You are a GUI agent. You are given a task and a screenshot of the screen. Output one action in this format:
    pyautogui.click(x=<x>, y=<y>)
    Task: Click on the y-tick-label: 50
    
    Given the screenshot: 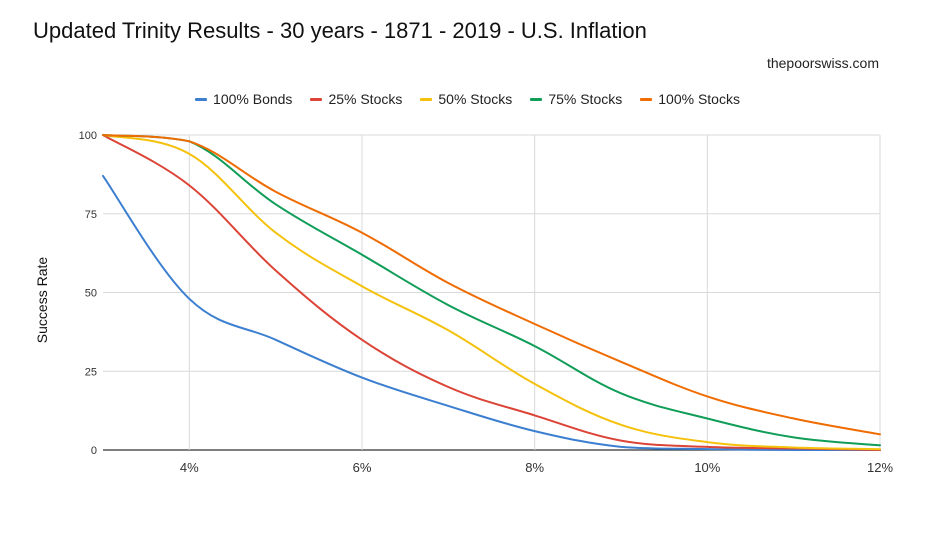 What is the action you would take?
    pyautogui.click(x=91, y=294)
    